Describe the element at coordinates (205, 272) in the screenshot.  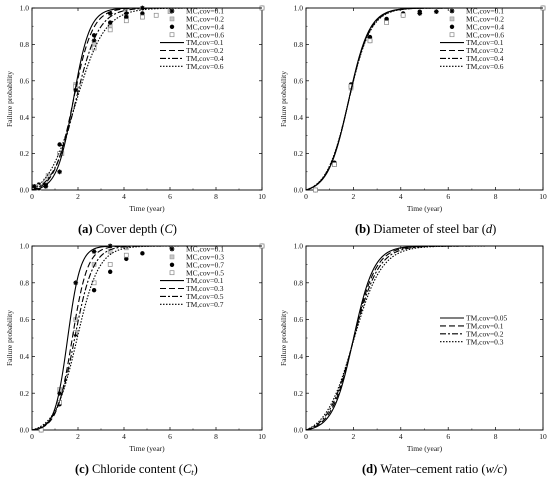
I see `legend-entry-label: MC,cov=0.5` at that location.